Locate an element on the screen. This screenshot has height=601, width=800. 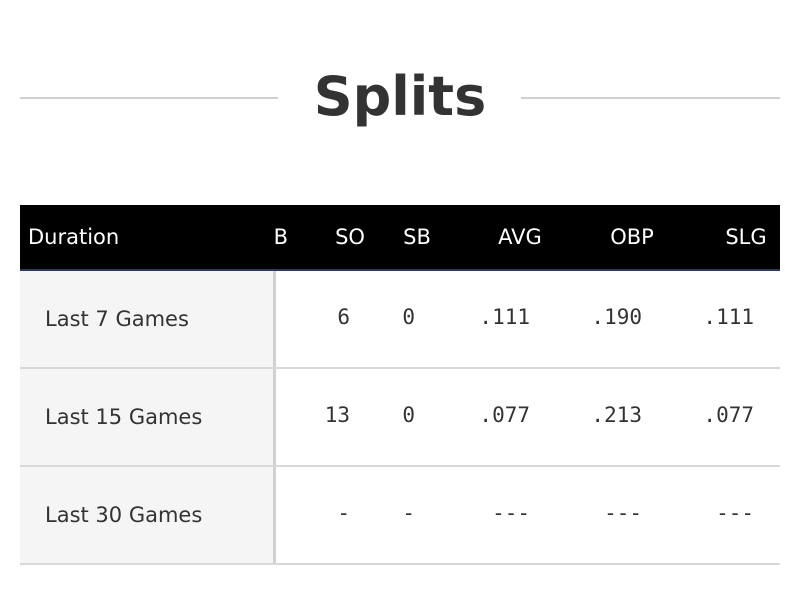
stat-value: 6 is located at coordinates (343, 317).